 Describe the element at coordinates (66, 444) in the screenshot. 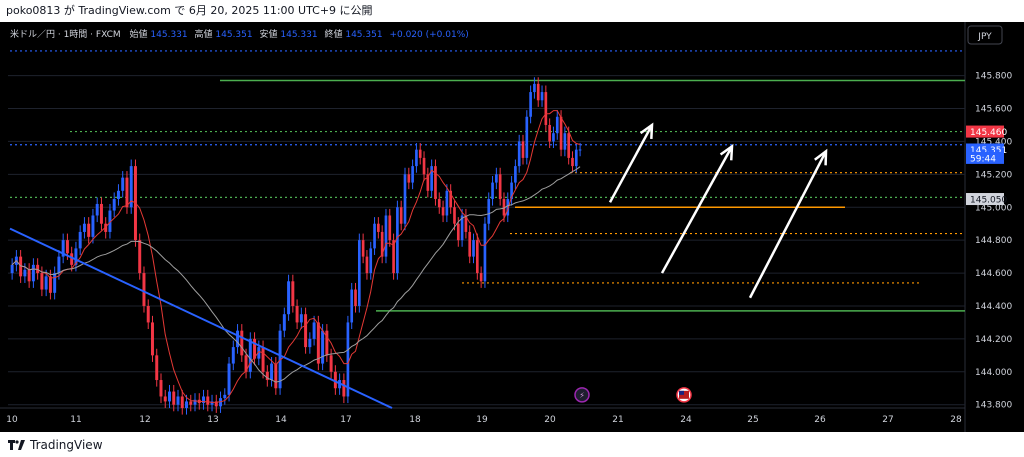

I see `footer-brand: TradingView` at that location.